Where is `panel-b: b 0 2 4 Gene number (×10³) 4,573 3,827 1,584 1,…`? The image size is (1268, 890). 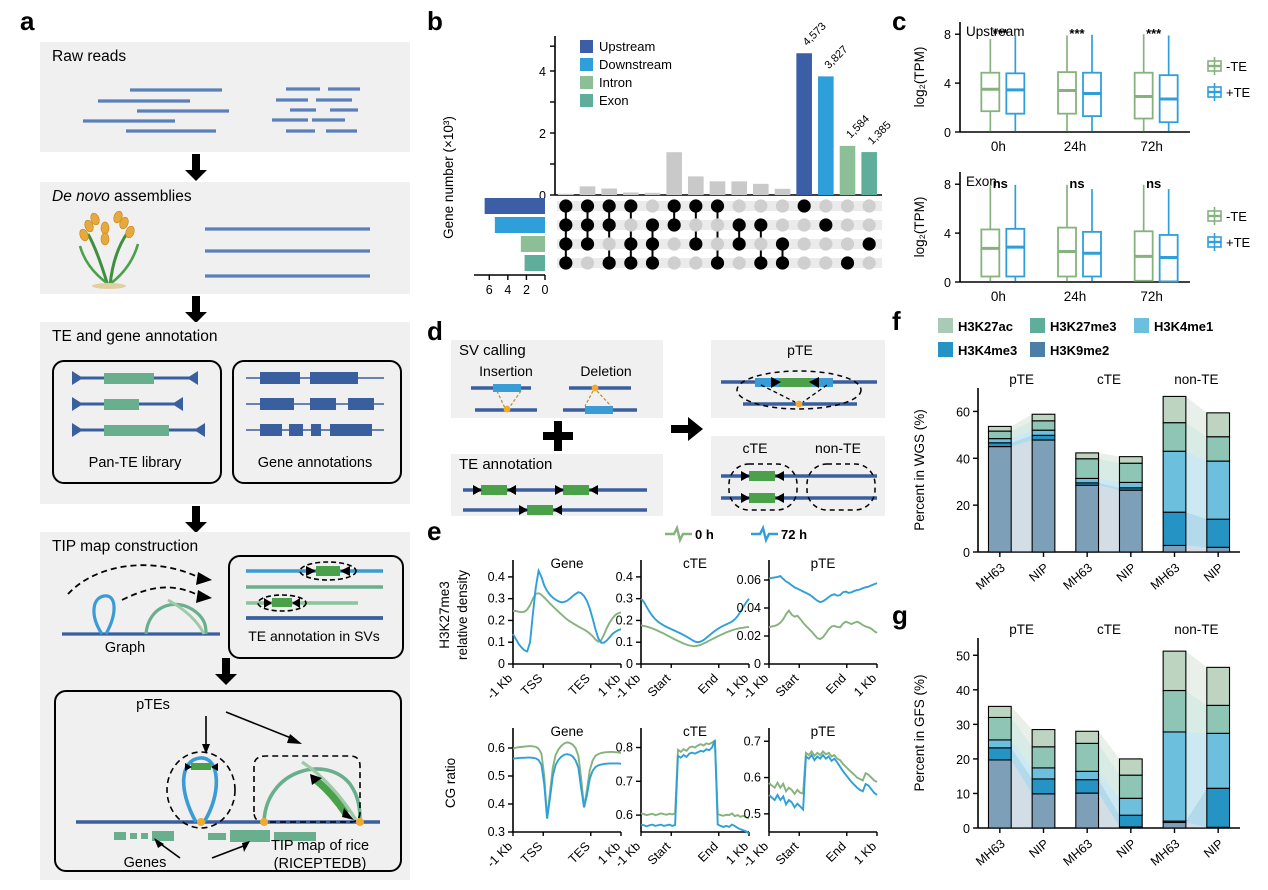 panel-b: b 0 2 4 Gene number (×10³) 4,573 3,827 1,584 1,… is located at coordinates (659, 160).